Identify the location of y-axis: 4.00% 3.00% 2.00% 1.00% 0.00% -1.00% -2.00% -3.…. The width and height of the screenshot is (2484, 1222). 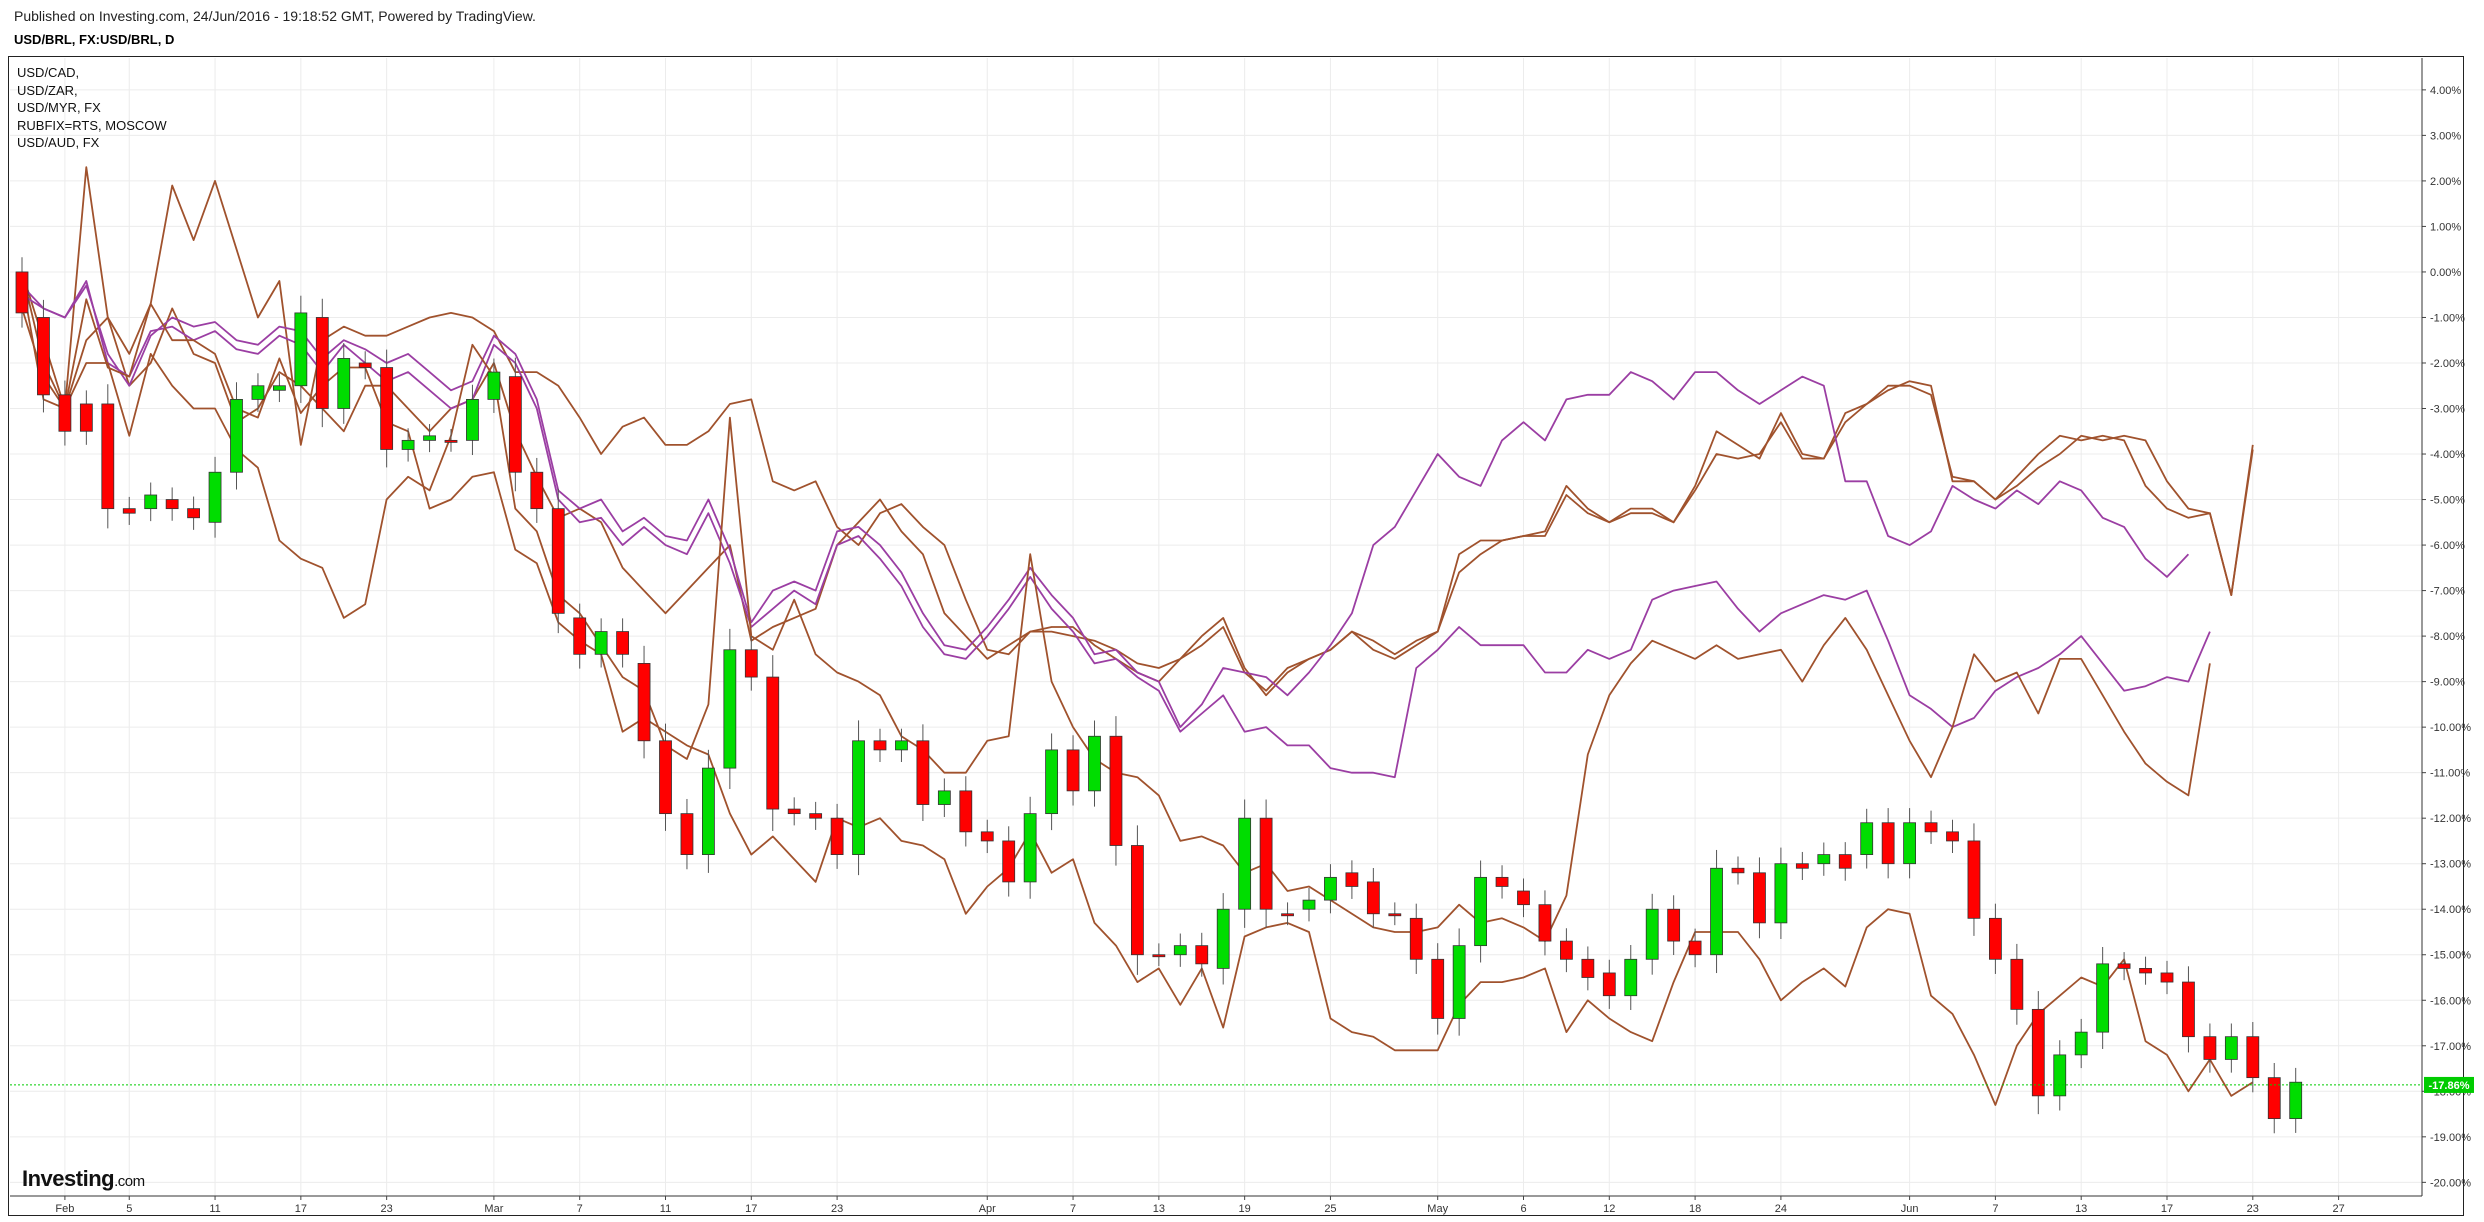
(2446, 627).